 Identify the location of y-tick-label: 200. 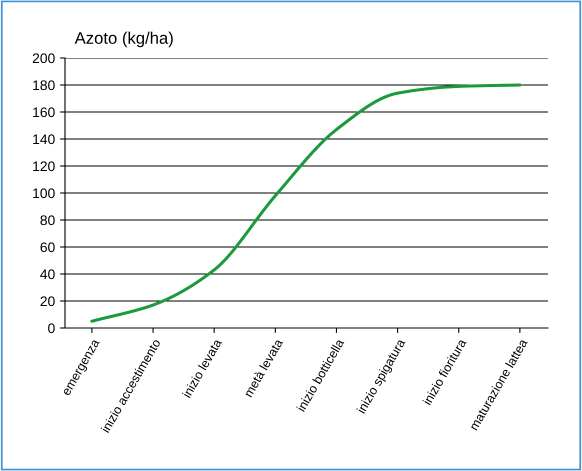
(43, 58).